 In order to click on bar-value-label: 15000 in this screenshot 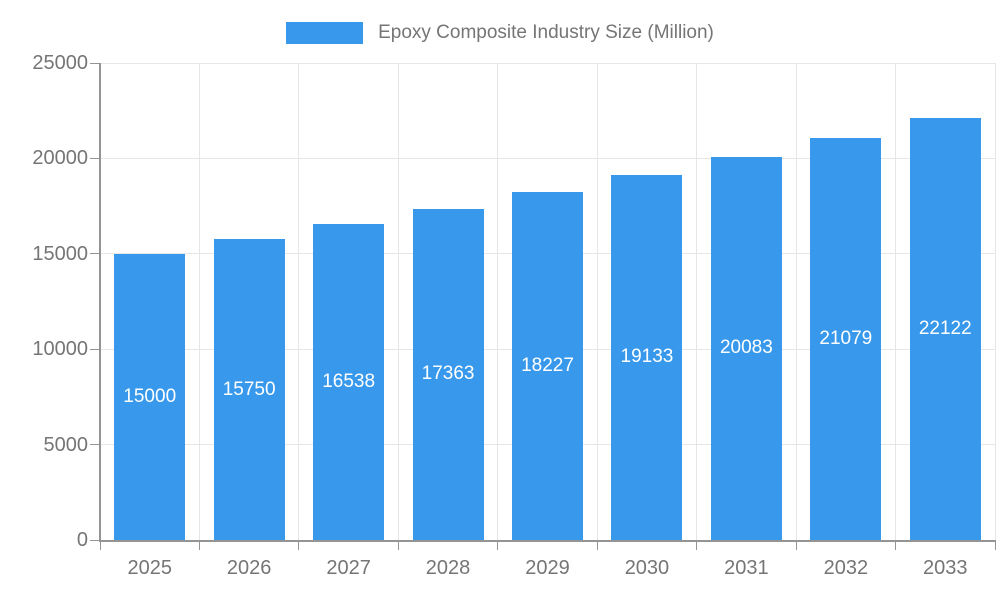, I will do `click(150, 396)`.